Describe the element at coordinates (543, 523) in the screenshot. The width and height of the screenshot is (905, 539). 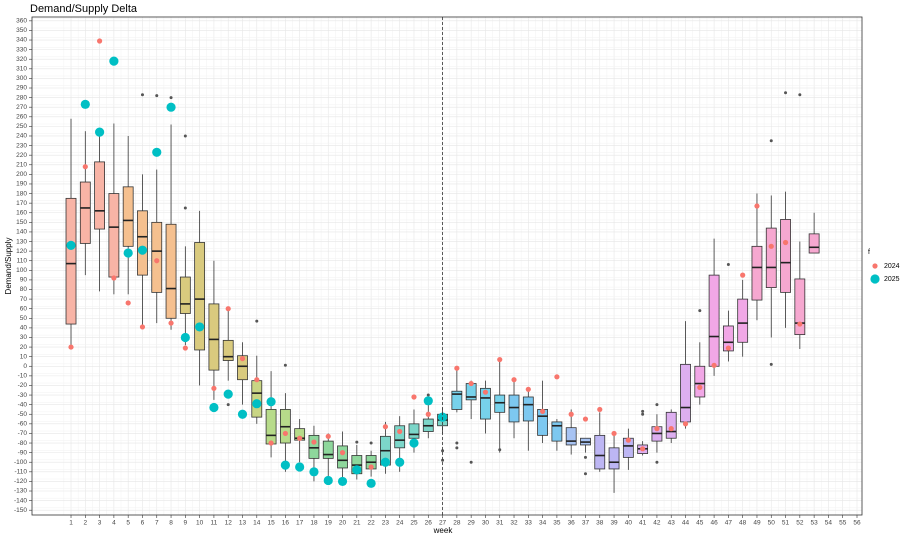
I see `x-tick-label: 34` at that location.